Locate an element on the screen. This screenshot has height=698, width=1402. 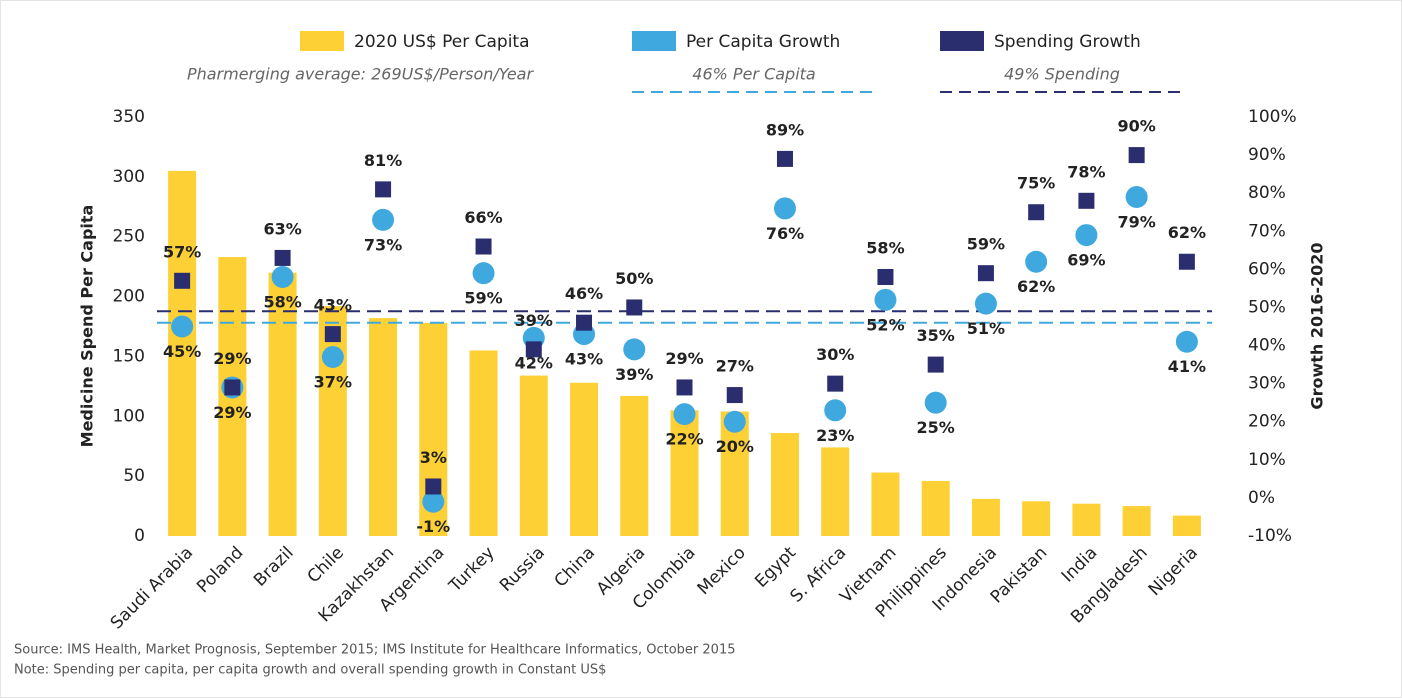
data-label: 41% is located at coordinates (1187, 366).